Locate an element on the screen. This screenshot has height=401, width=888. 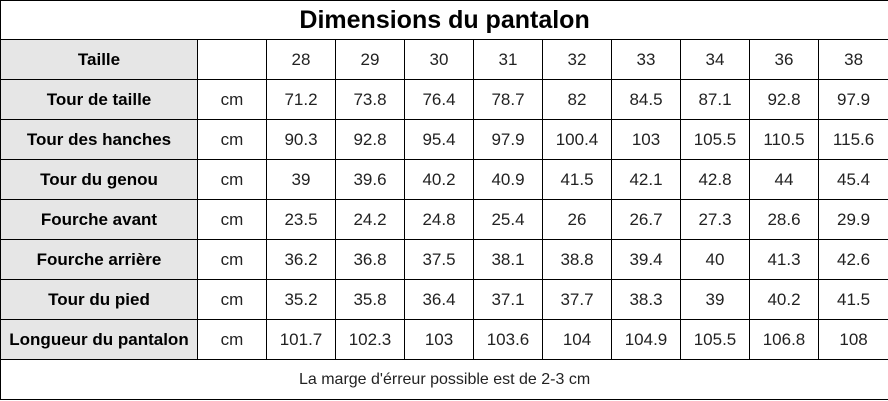
title: Dimensions du pantalon is located at coordinates (444, 20).